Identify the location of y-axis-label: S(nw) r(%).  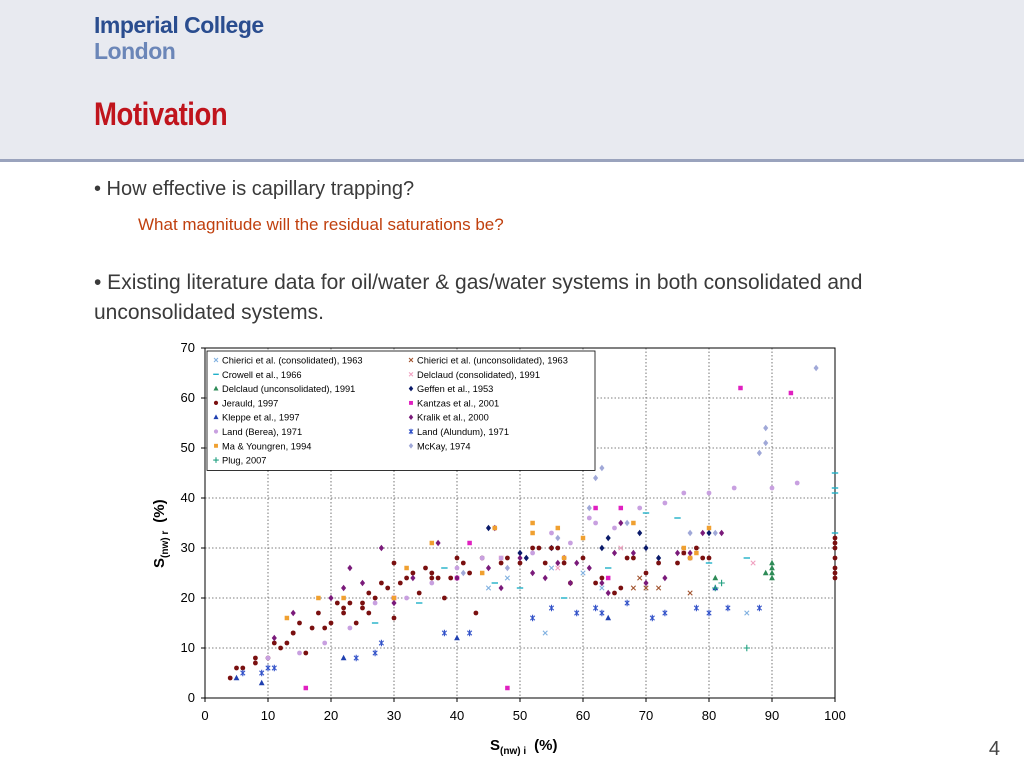
(161, 533).